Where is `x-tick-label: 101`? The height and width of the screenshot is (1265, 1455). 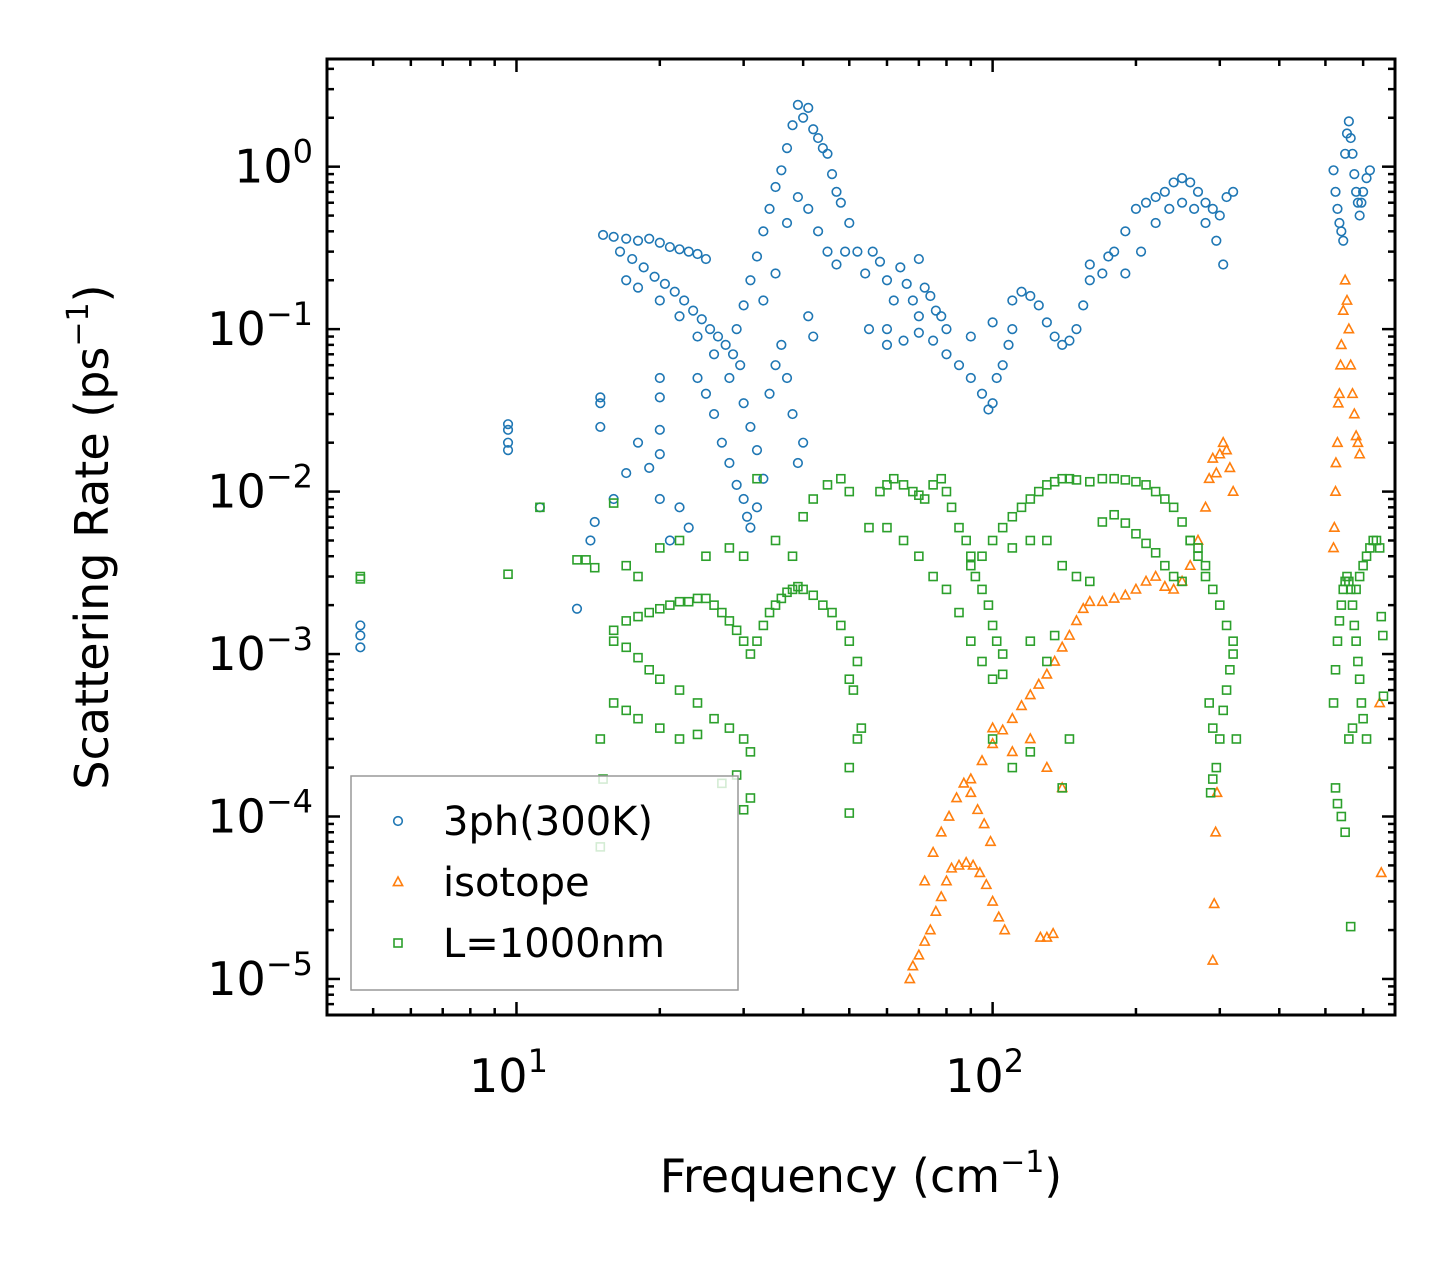 x-tick-label: 101 is located at coordinates (508, 1072).